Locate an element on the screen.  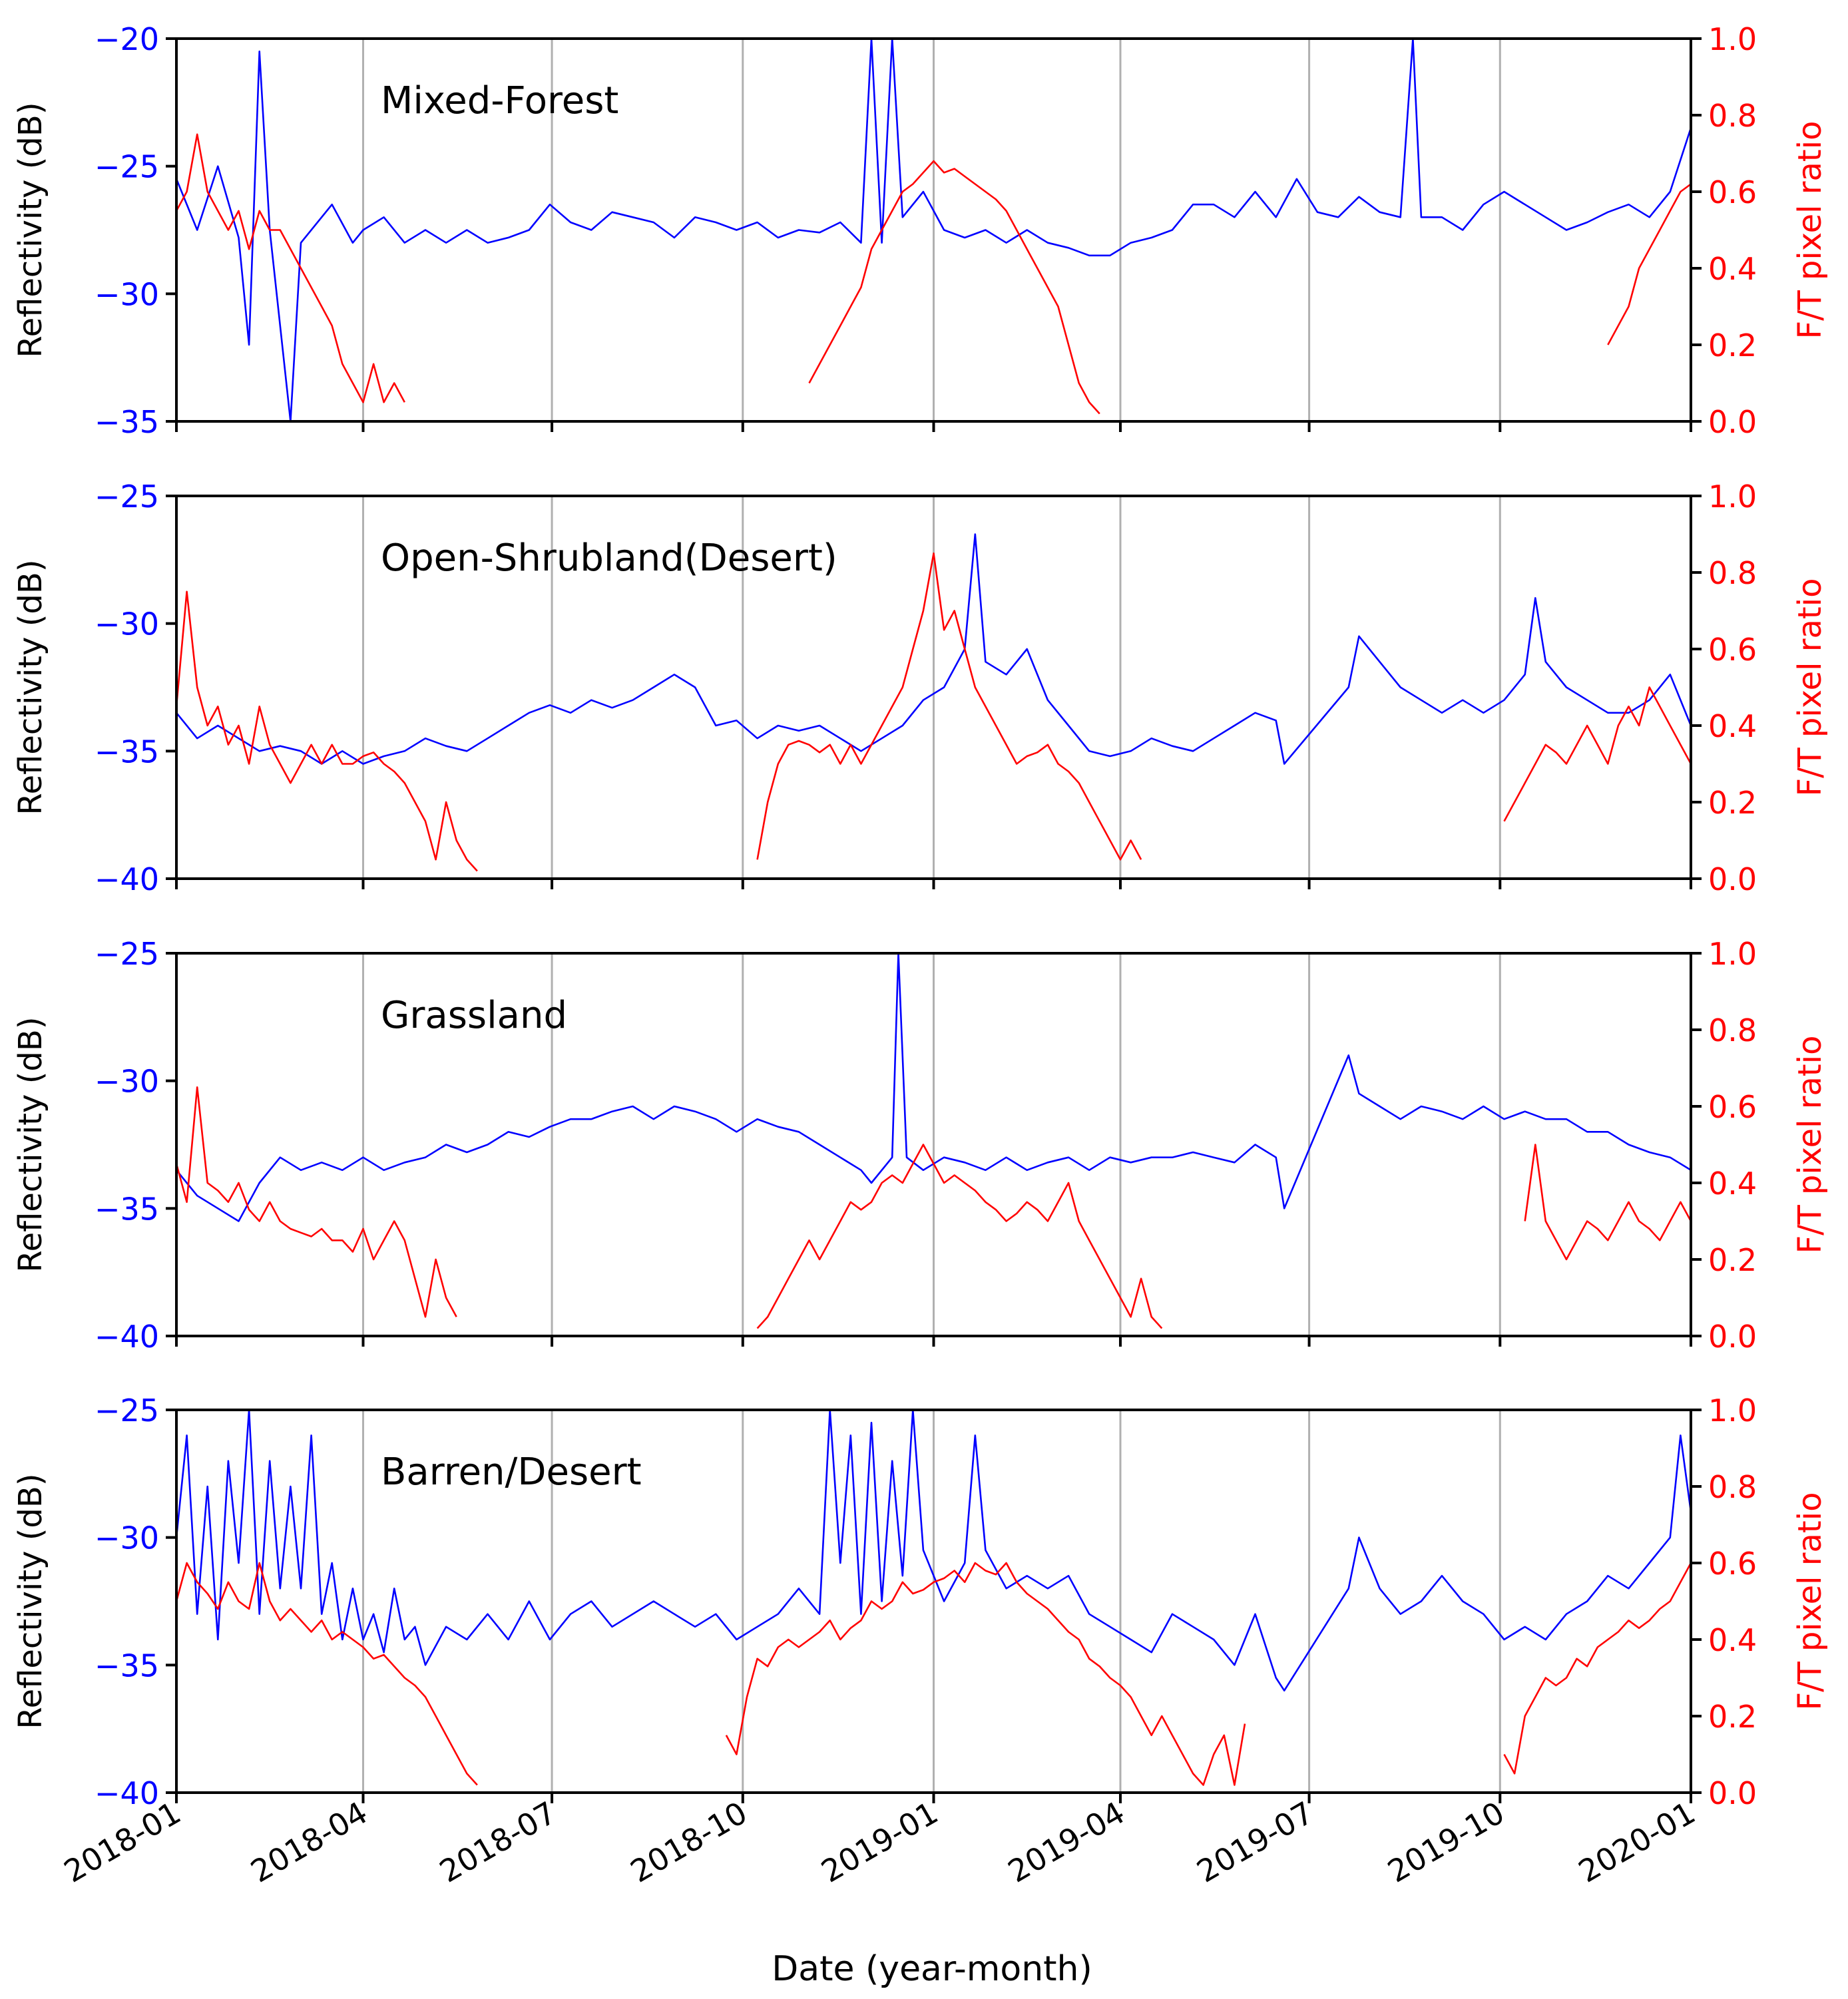
y-left-tick-label: −20 is located at coordinates (127, 39).